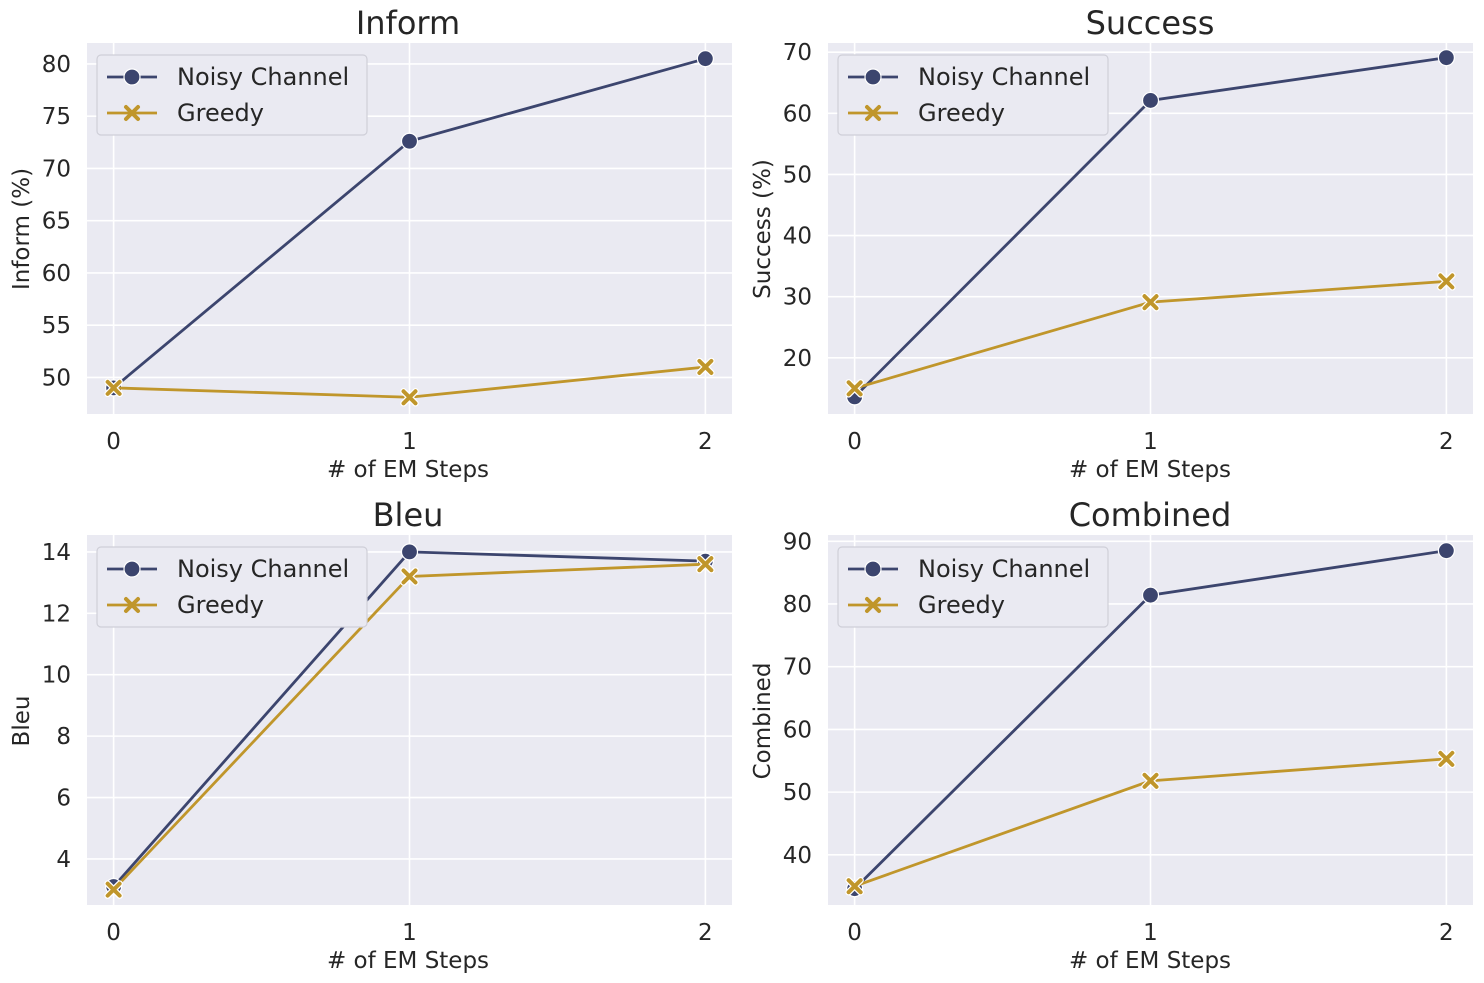 The height and width of the screenshot is (983, 1484). I want to click on bleu-y-tick-label: 12, so click(56, 614).